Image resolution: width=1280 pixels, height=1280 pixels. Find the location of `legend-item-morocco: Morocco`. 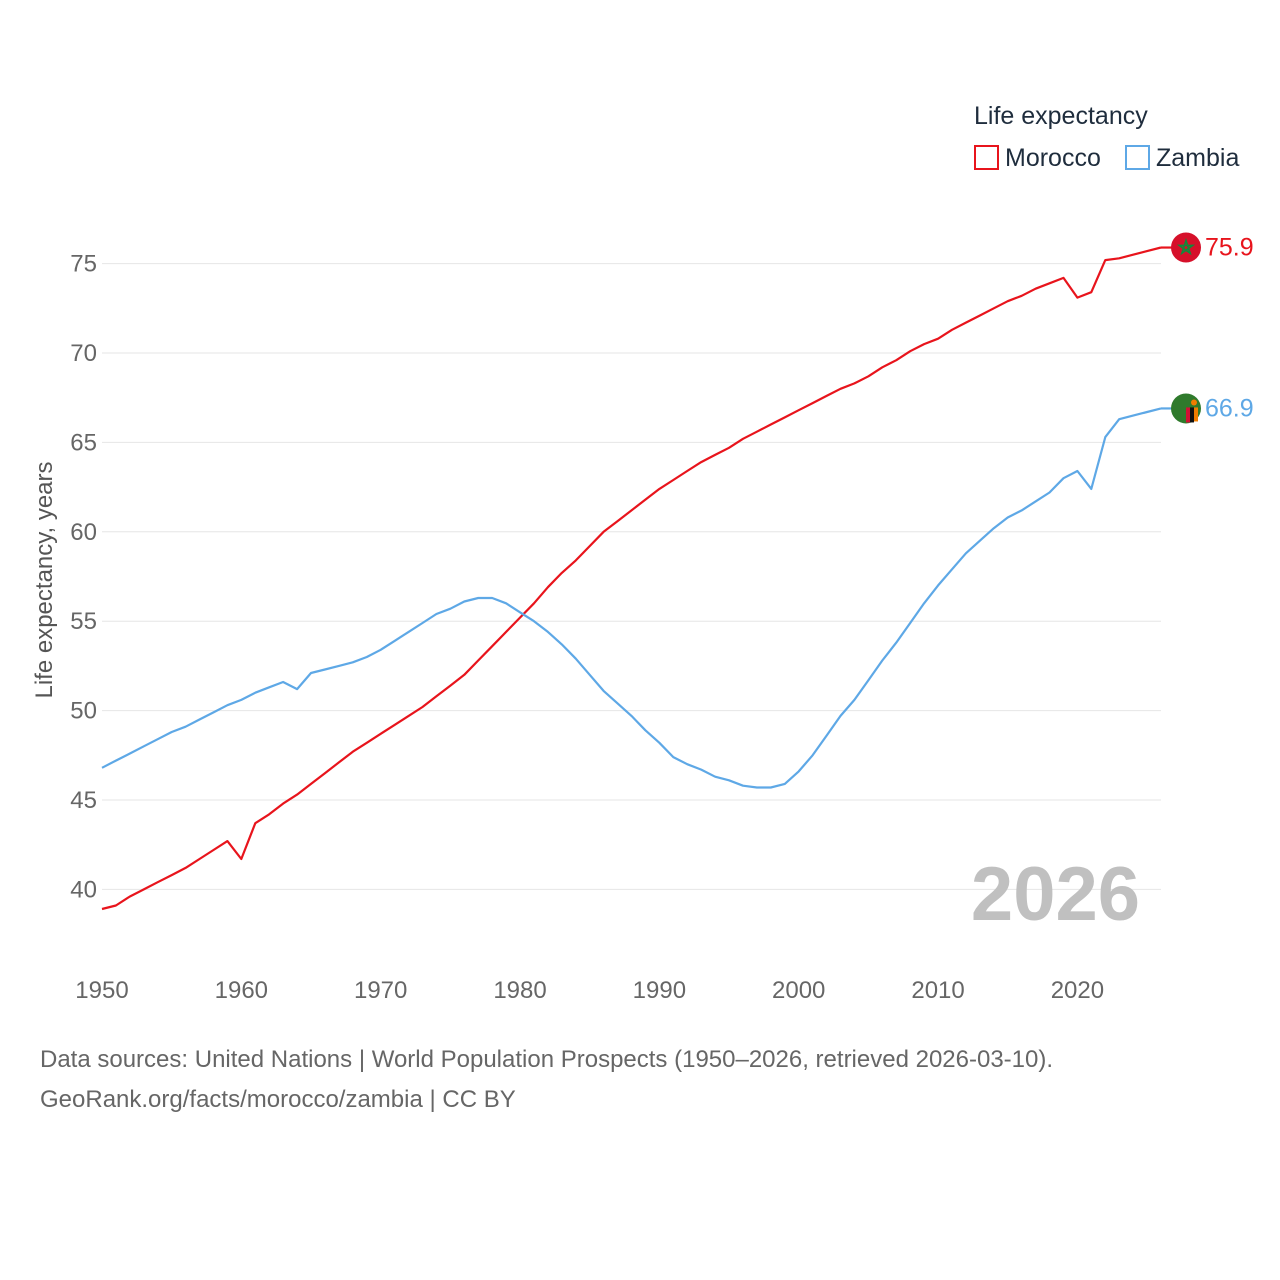

legend-item-morocco: Morocco is located at coordinates (1037, 158).